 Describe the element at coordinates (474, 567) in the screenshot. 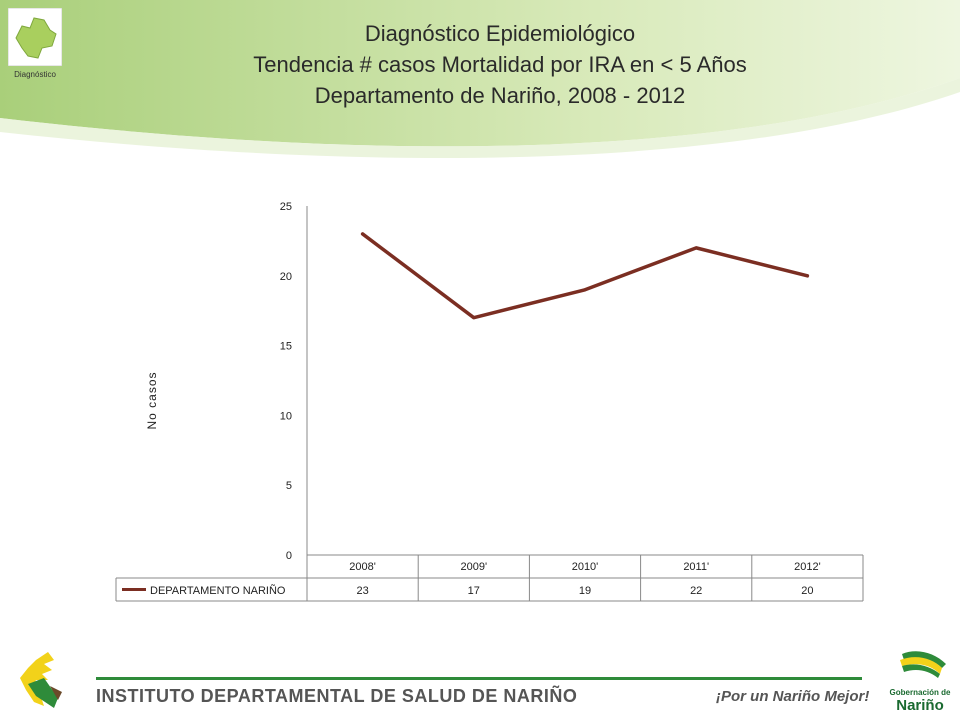

I see `x-tick-label: 2009'` at that location.